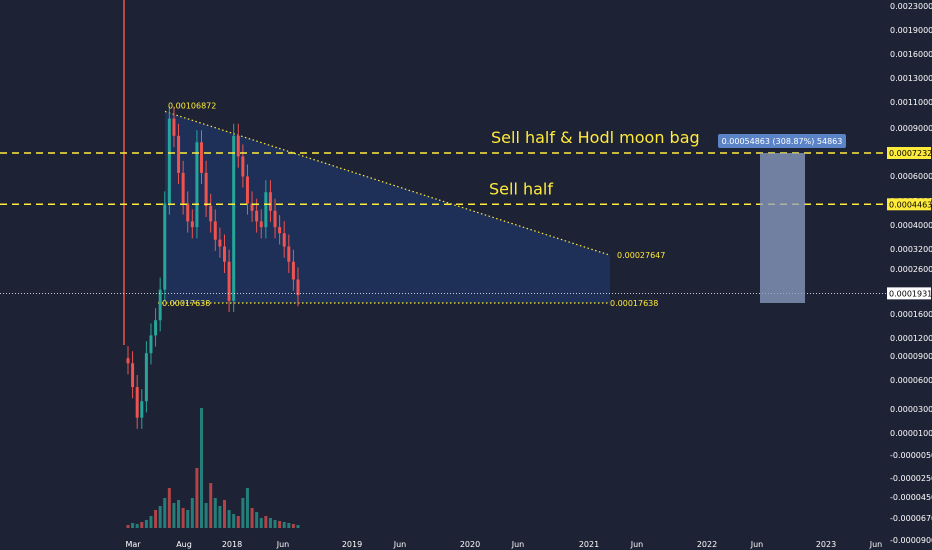 This screenshot has width=932, height=550. Describe the element at coordinates (911, 518) in the screenshot. I see `price-tick-label: -0.00006700` at that location.